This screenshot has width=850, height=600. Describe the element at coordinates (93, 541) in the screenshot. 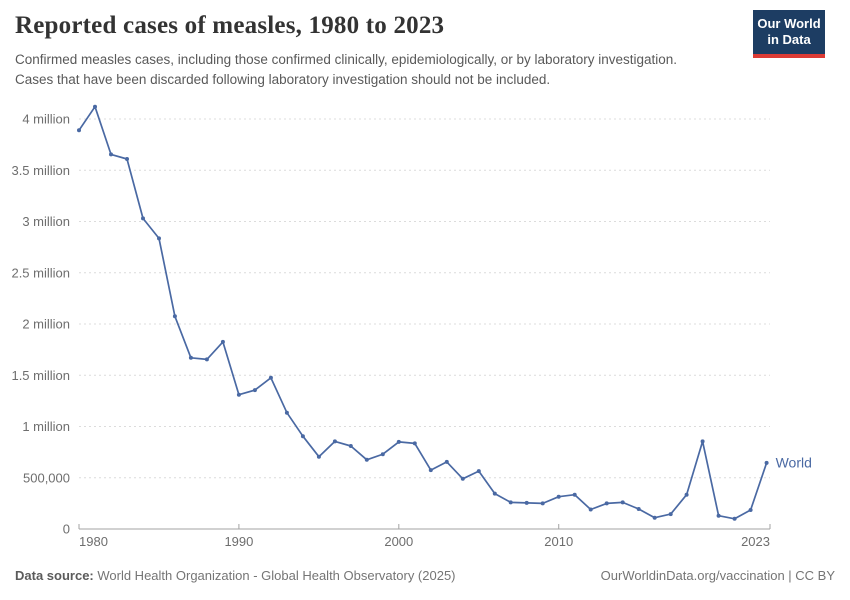

I see `x-axis-tick-label: 1980` at that location.